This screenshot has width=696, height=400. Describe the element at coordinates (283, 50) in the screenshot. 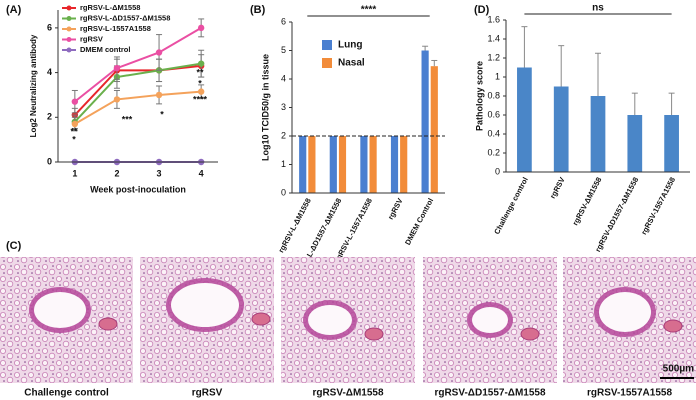

I see `y-tick-label: 5` at that location.